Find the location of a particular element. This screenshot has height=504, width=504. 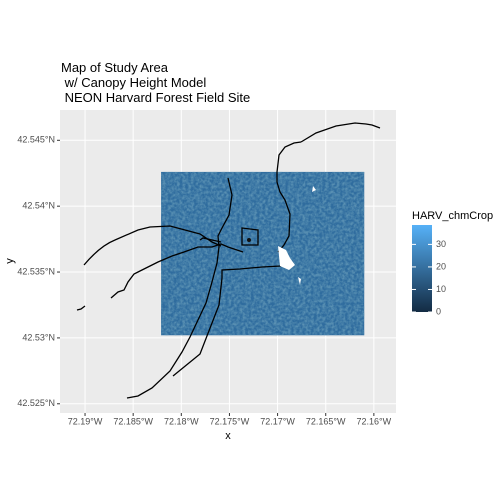

x-axis-title: x is located at coordinates (228, 436).